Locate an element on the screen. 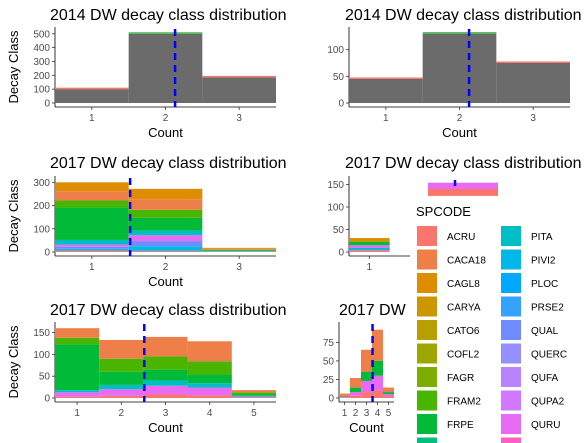 The width and height of the screenshot is (588, 443). legend-key-fagr is located at coordinates (427, 377).